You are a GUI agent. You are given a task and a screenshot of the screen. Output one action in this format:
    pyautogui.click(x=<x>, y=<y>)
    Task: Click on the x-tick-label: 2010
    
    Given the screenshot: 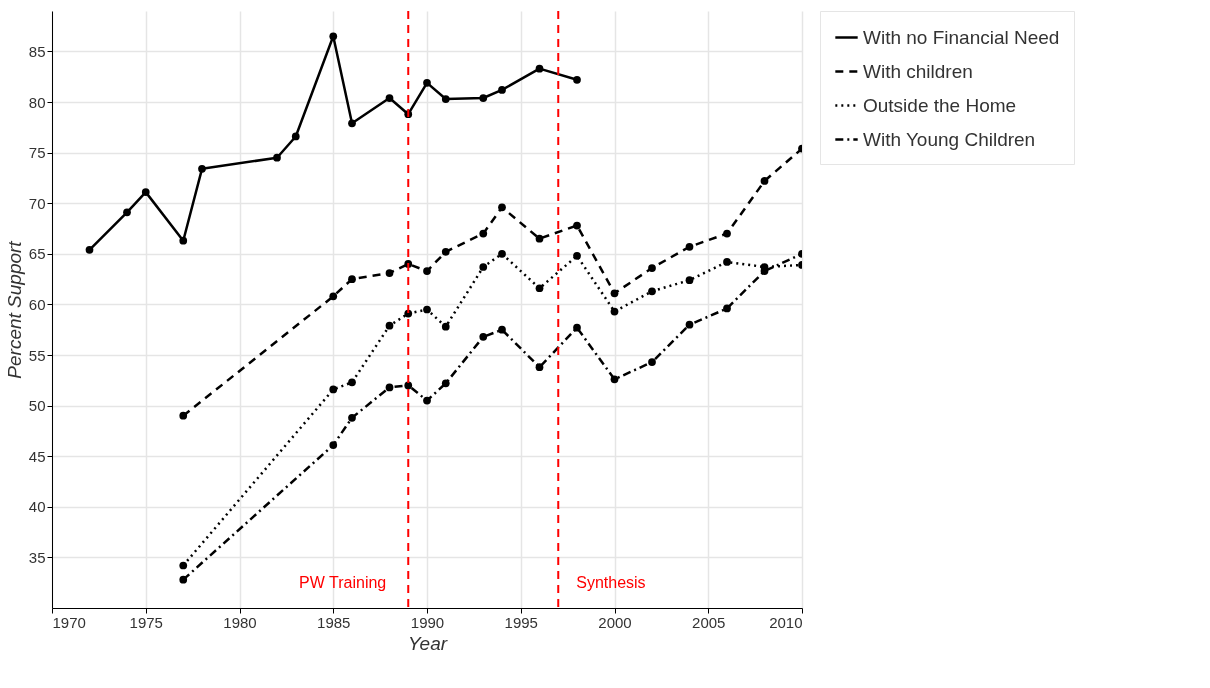 What is the action you would take?
    pyautogui.click(x=786, y=622)
    